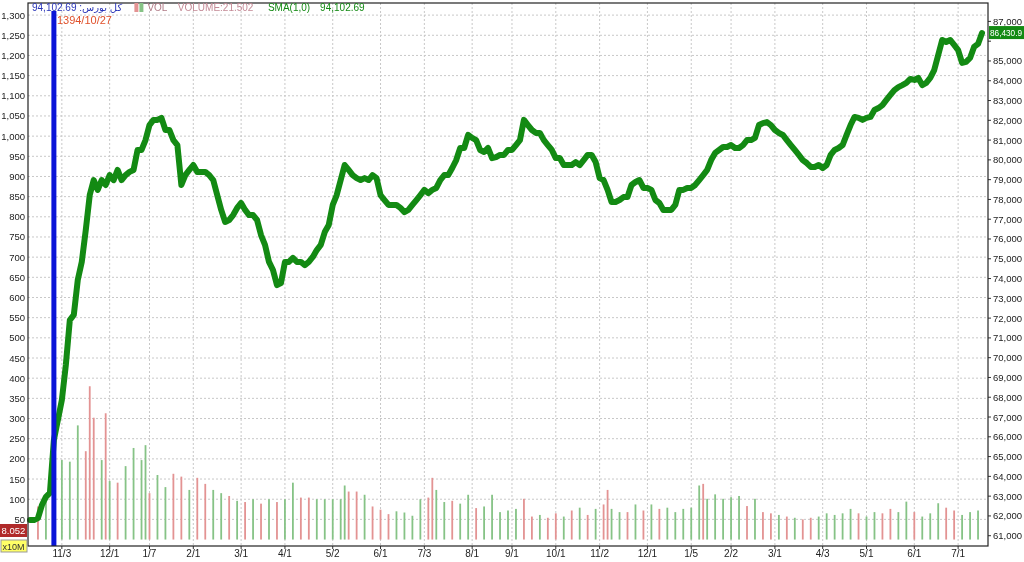 The height and width of the screenshot is (562, 1024). What do you see at coordinates (13, 530) in the screenshot?
I see `annotation: 8.052` at bounding box center [13, 530].